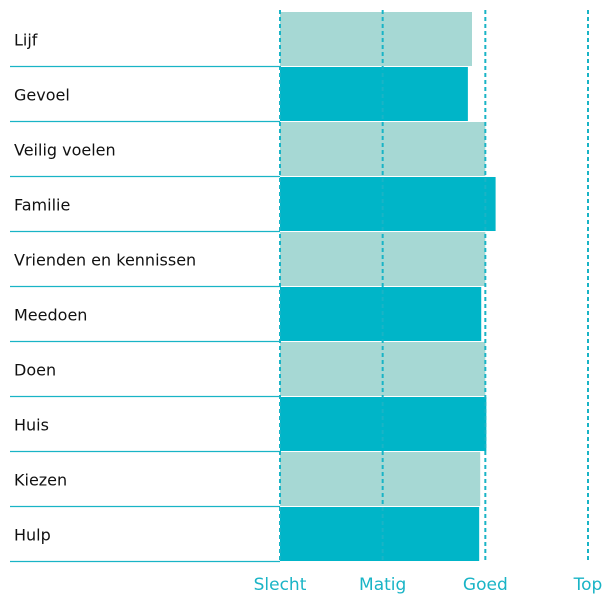  What do you see at coordinates (485, 585) in the screenshot?
I see `x-tick-label: Goed` at bounding box center [485, 585].